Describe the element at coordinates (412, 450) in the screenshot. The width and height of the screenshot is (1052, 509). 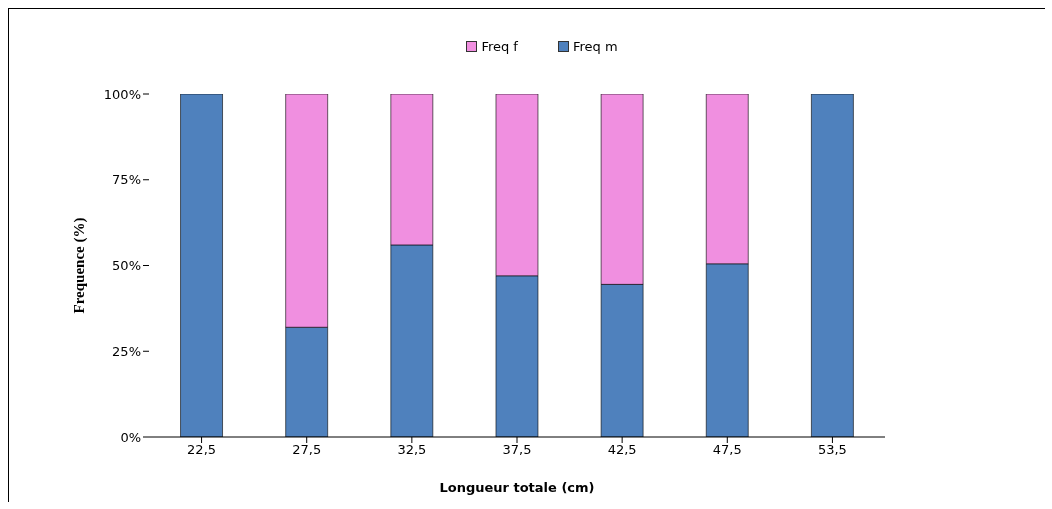
I see `x-tick-label: 32,5` at that location.